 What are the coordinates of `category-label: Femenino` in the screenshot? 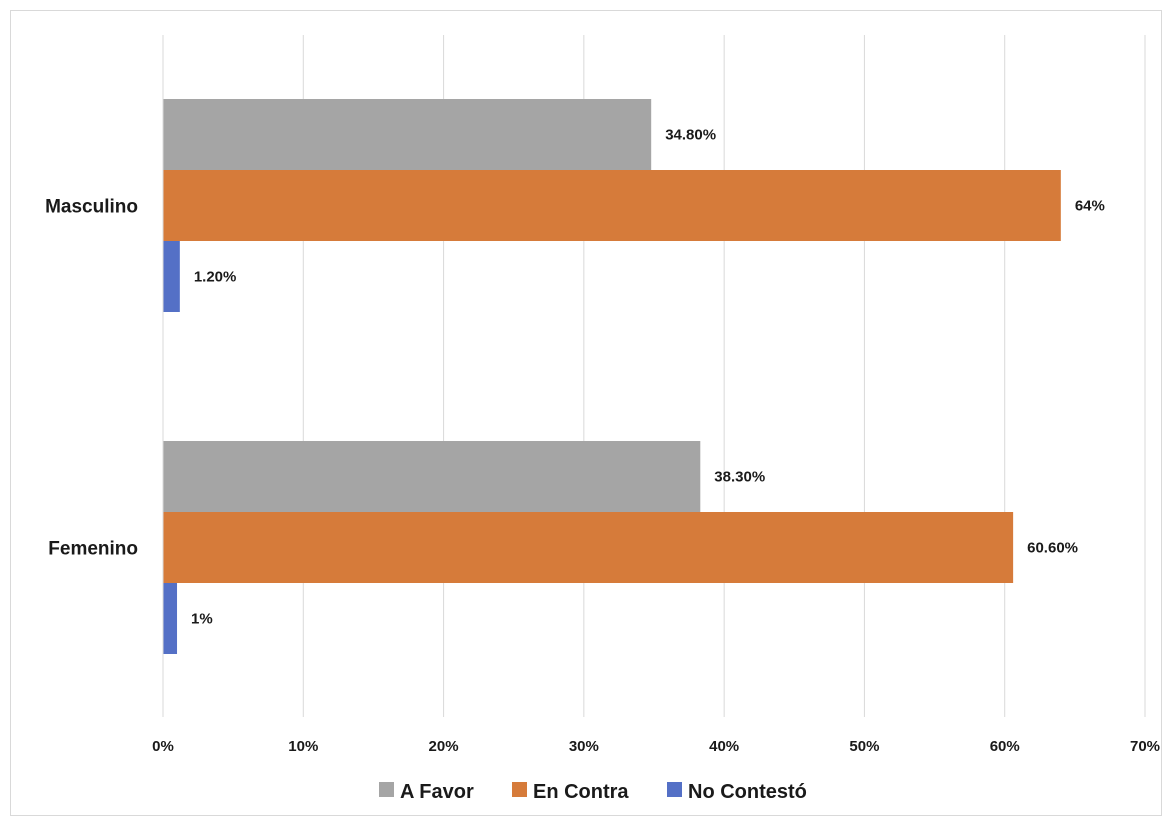 It's located at (93, 549).